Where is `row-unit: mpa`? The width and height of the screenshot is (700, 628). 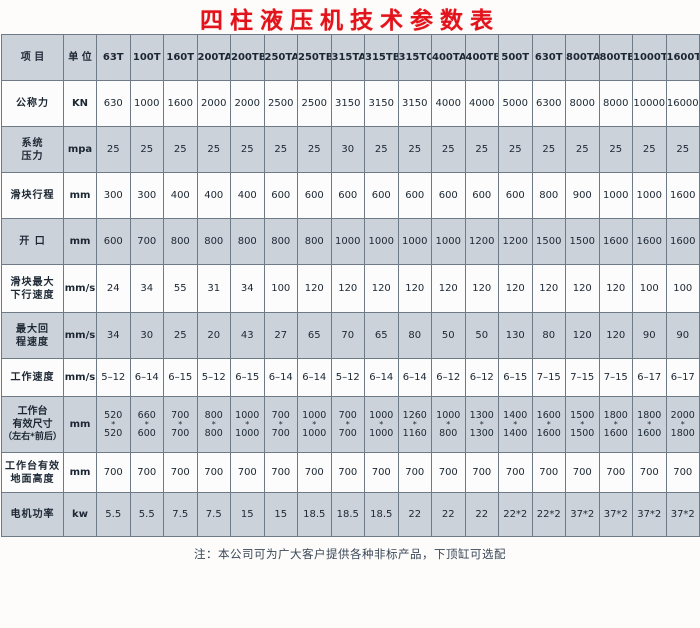
row-unit: mpa is located at coordinates (80, 149).